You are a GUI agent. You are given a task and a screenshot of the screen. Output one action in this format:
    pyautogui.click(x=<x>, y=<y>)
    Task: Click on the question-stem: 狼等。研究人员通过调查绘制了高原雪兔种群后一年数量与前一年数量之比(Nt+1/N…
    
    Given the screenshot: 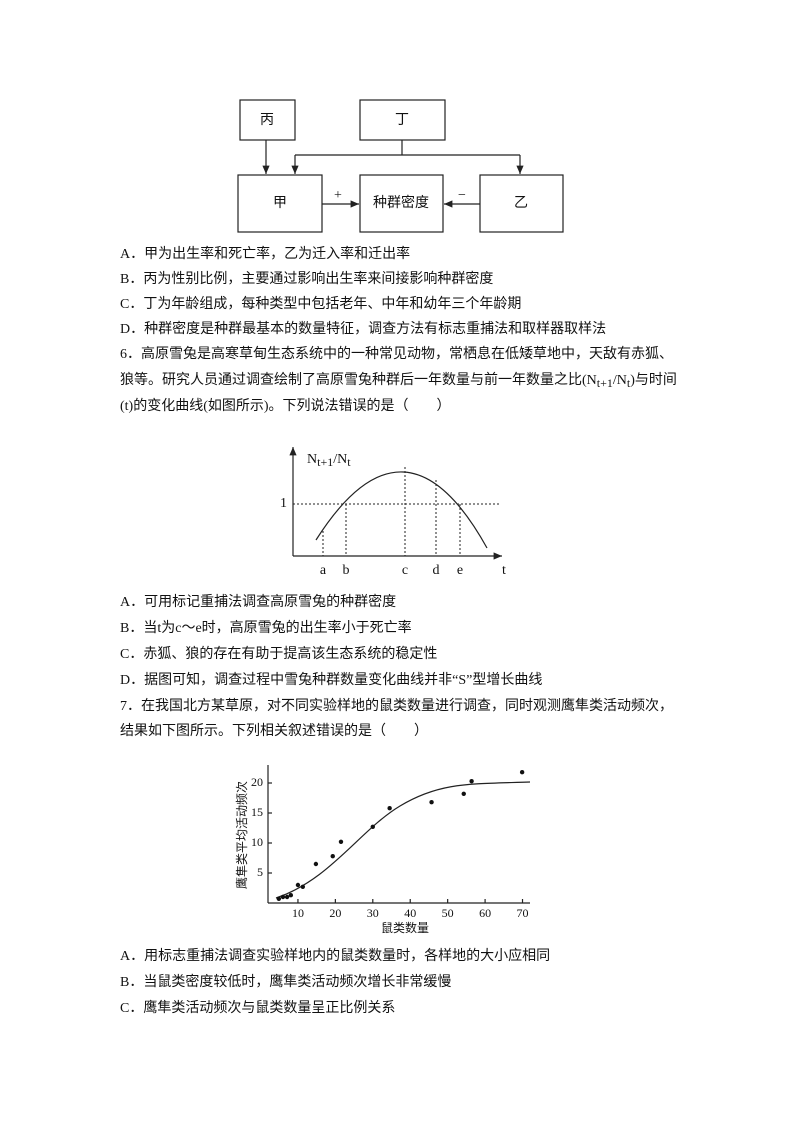 What is the action you would take?
    pyautogui.click(x=398, y=380)
    